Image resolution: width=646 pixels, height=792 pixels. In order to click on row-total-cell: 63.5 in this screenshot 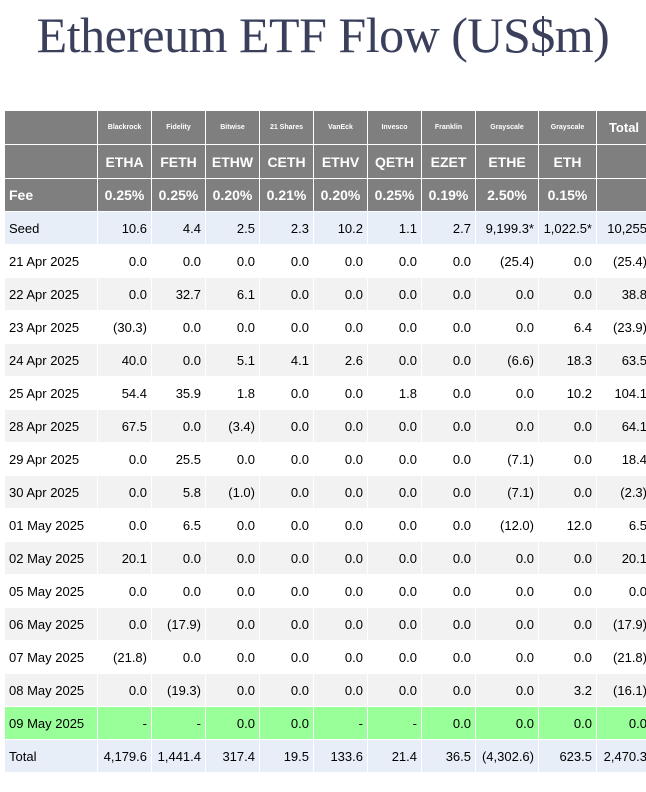, I will do `click(621, 360)`.